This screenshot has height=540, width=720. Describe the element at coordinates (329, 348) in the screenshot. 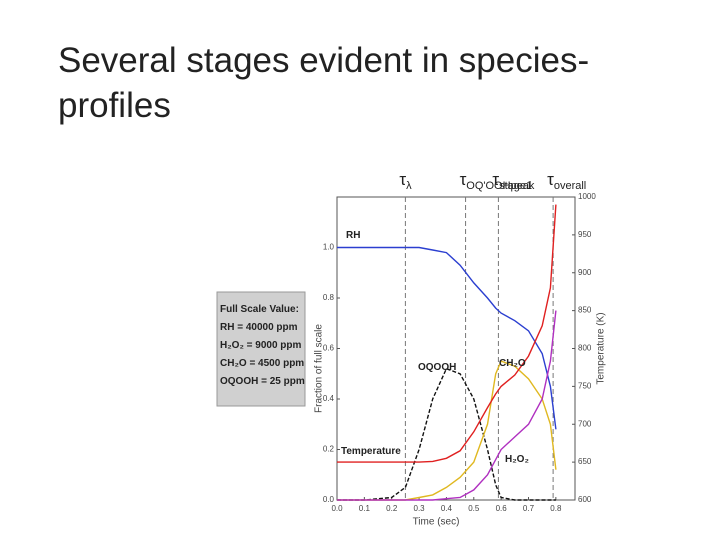

I see `y-tick-label: 0.6` at that location.